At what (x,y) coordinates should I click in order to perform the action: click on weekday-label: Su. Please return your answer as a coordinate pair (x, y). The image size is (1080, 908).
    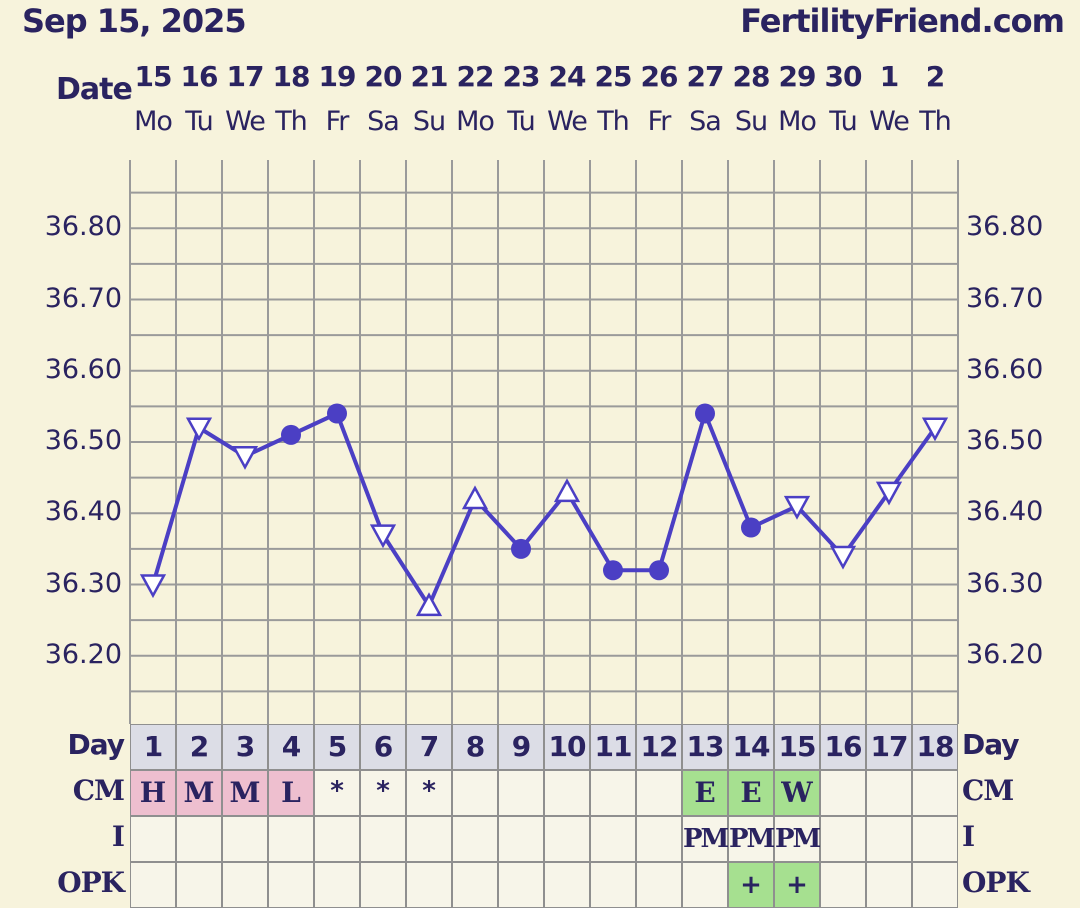
    Looking at the image, I should click on (751, 121).